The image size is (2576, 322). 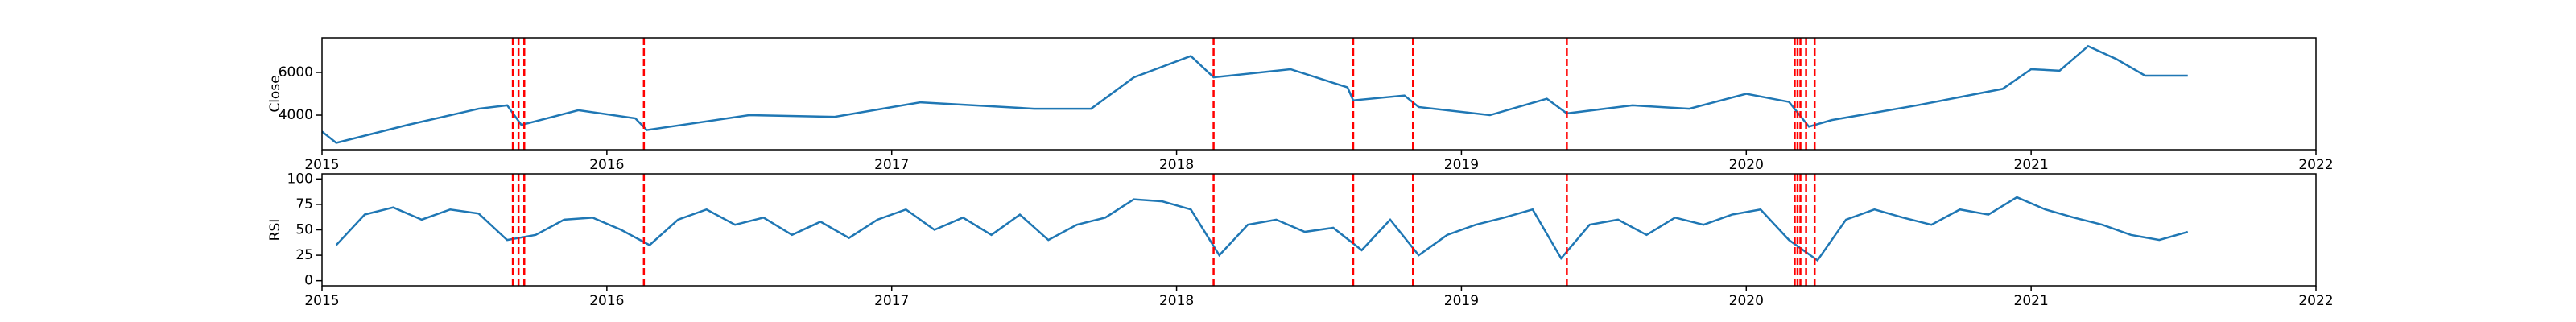 I want to click on y-tick-label: 50, so click(x=304, y=230).